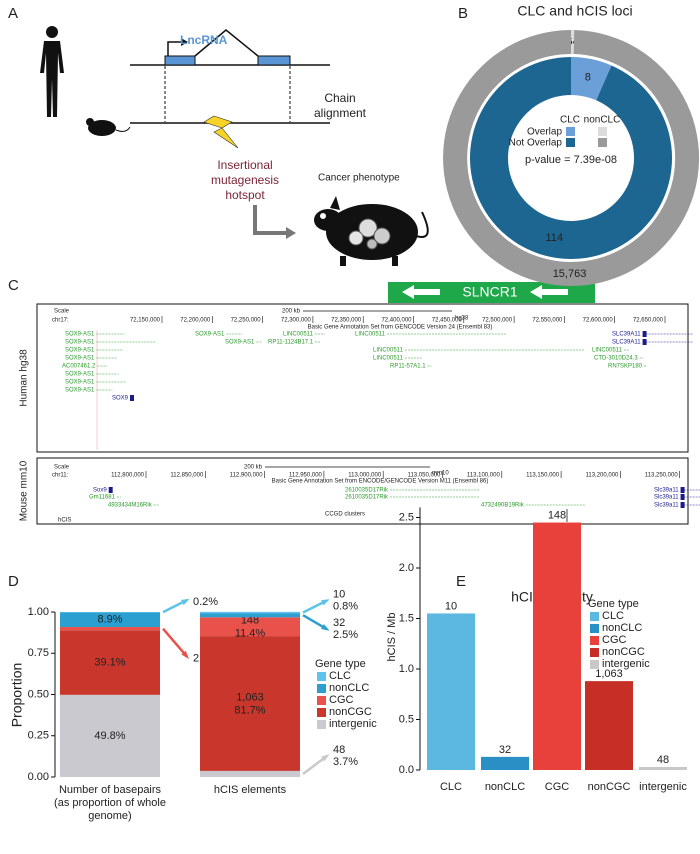 This screenshot has height=854, width=700. I want to click on gene-label: SLC39A11, so click(626, 335).